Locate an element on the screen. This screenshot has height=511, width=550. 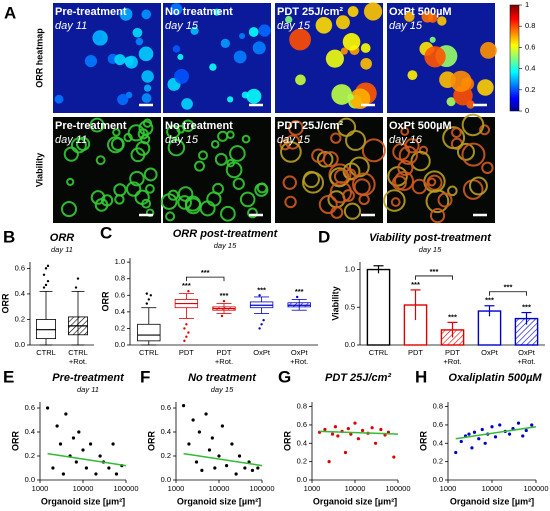
image-title: OxPt 500µM is located at coordinates (420, 126).